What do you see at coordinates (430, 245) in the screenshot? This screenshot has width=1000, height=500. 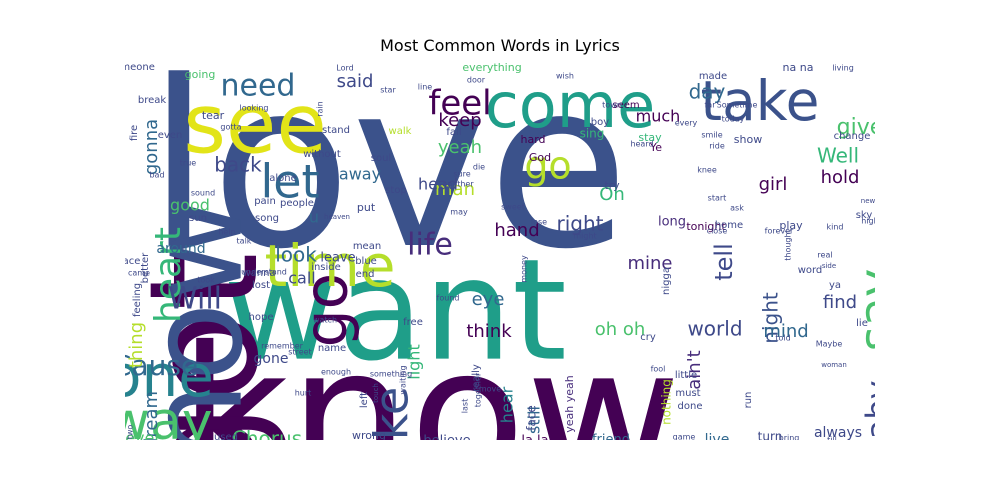 I see `word-life: life` at bounding box center [430, 245].